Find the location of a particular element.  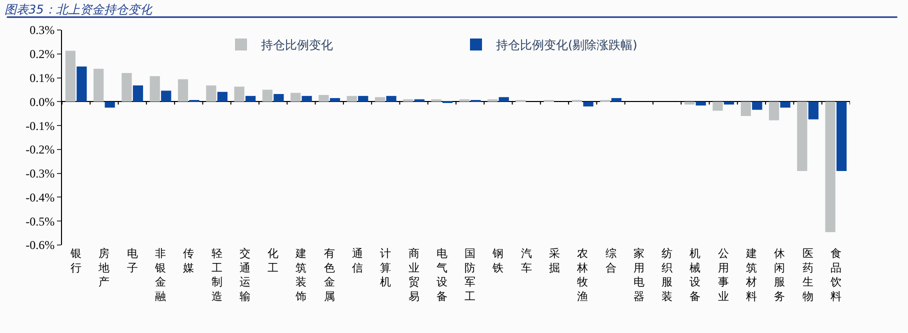

chart-title: 图表35：北上资金持仓变化 is located at coordinates (78, 9).